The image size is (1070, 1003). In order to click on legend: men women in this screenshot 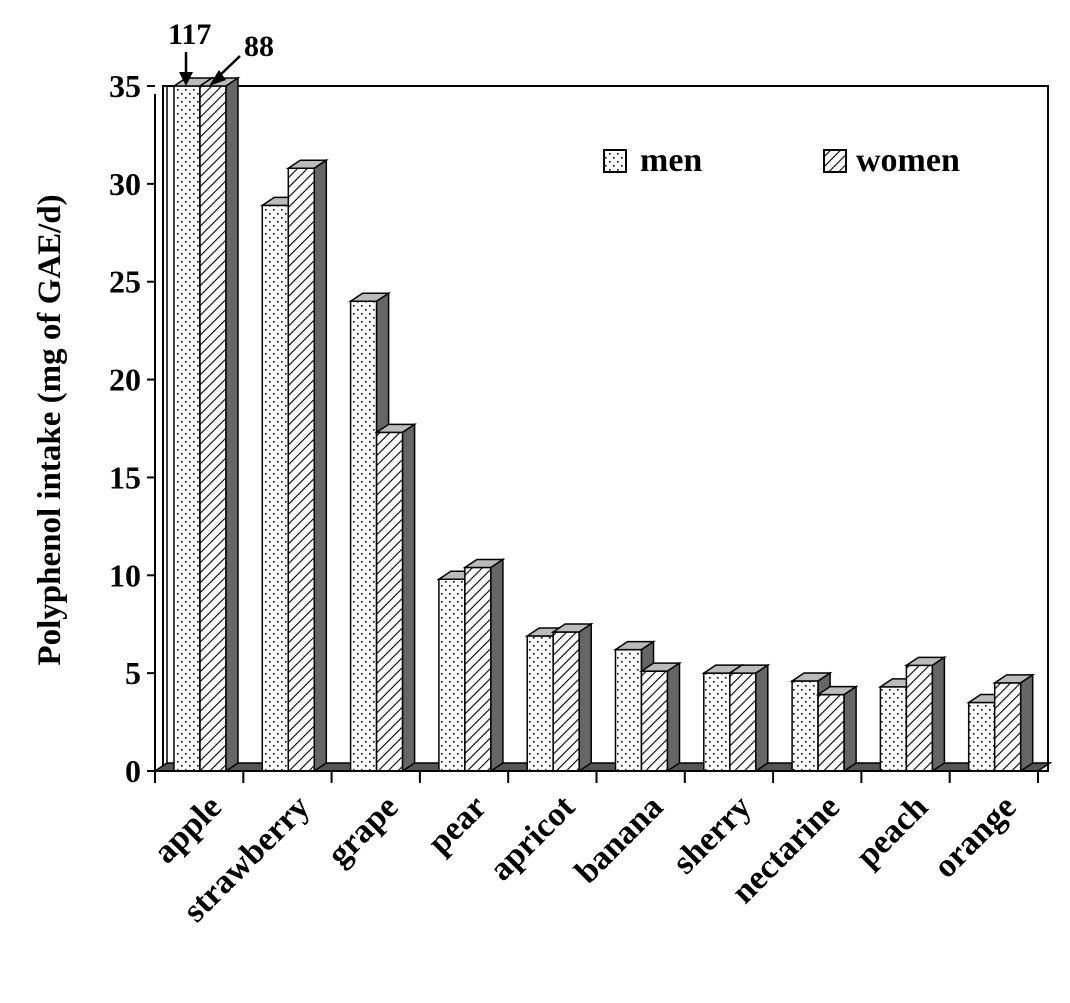, I will do `click(781, 160)`.